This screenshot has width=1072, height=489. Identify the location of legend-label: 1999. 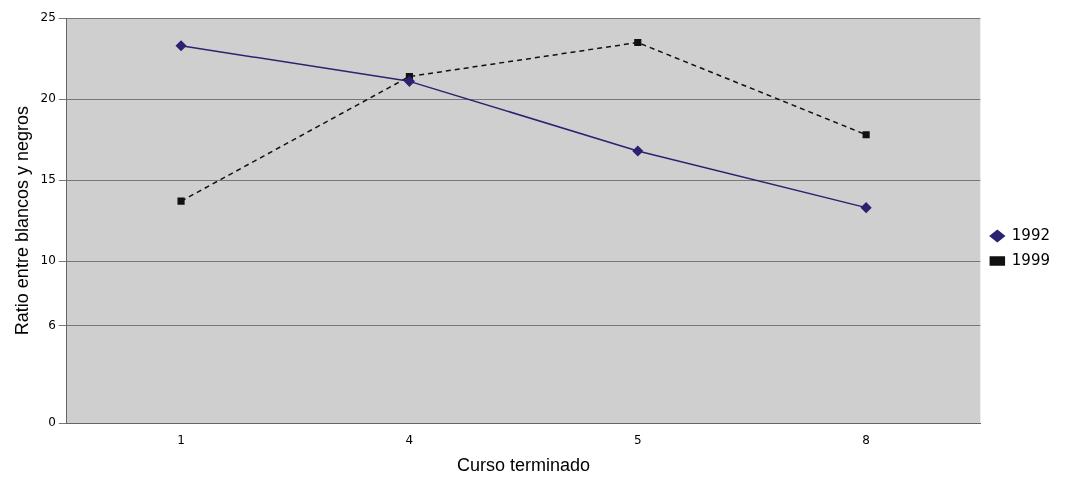
(1031, 259).